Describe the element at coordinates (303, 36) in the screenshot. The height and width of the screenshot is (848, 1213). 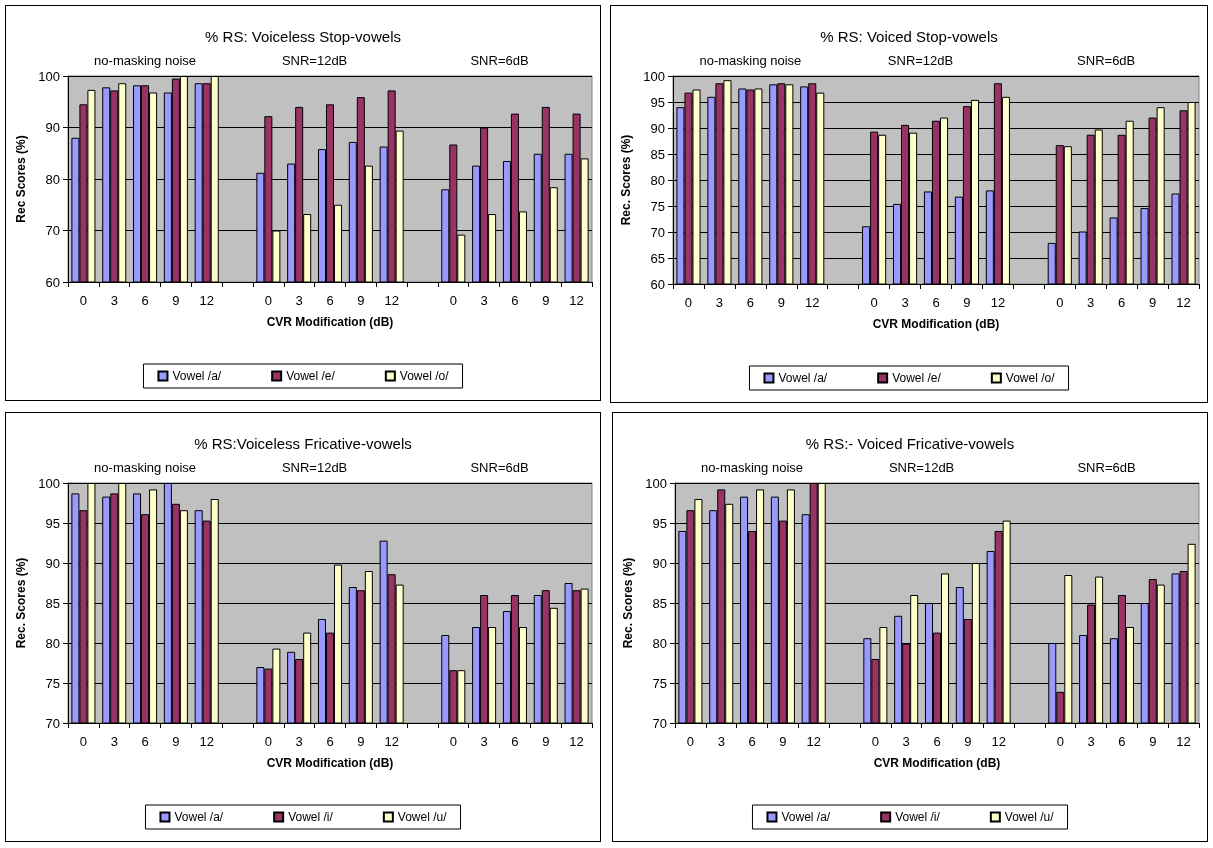
I see `chart-title: % RS: Voiceless Stop-vowels` at that location.